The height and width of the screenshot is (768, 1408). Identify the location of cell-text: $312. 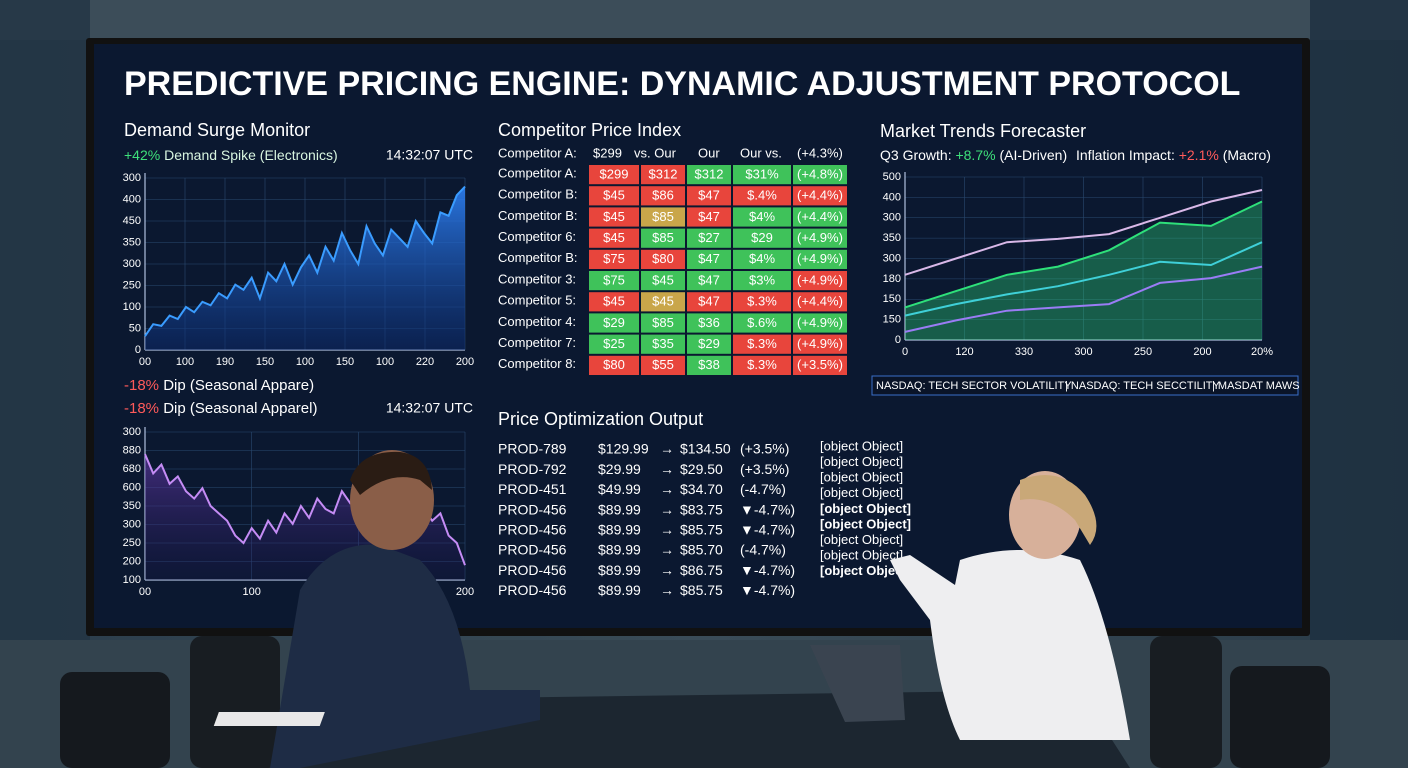
(663, 173).